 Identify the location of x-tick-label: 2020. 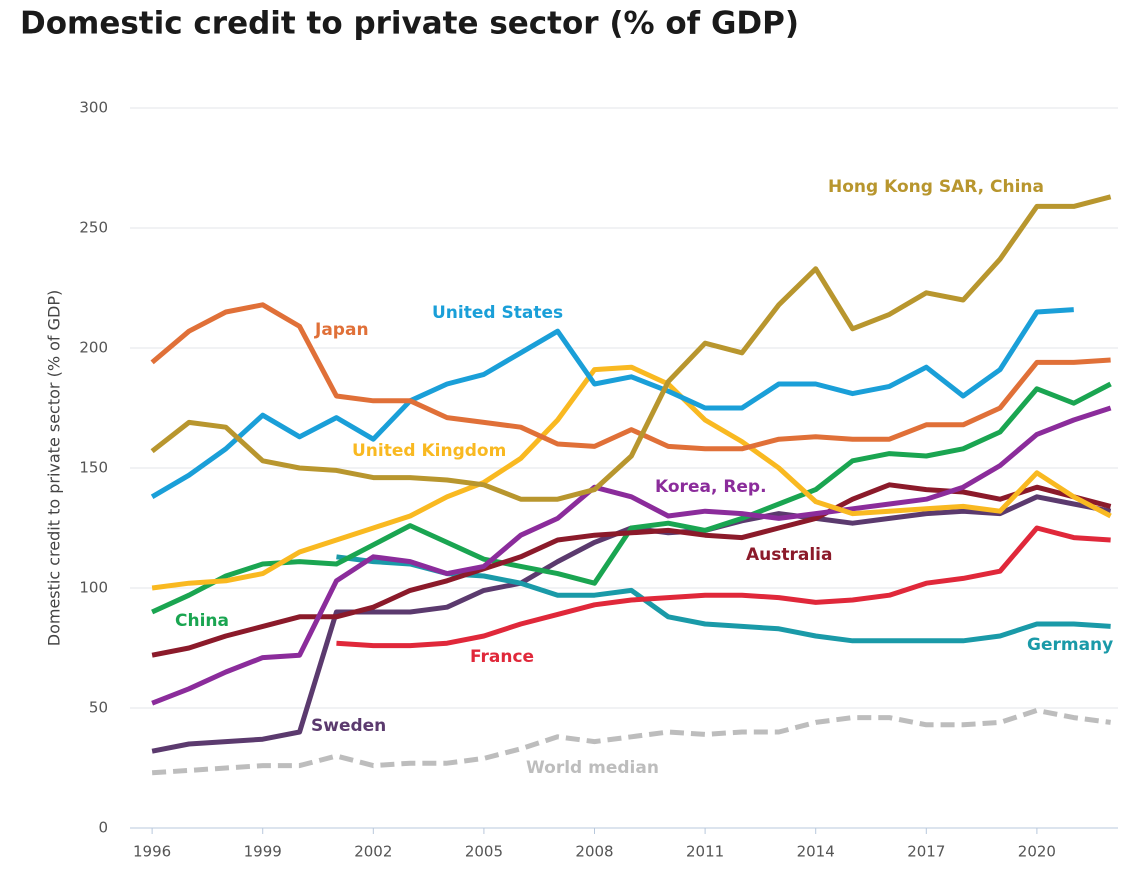
(1037, 852).